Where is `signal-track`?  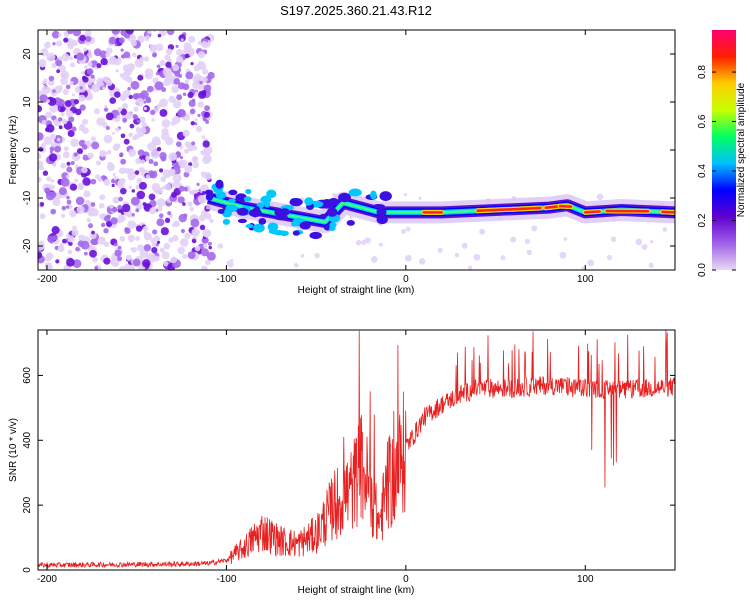
signal-track is located at coordinates (439, 209).